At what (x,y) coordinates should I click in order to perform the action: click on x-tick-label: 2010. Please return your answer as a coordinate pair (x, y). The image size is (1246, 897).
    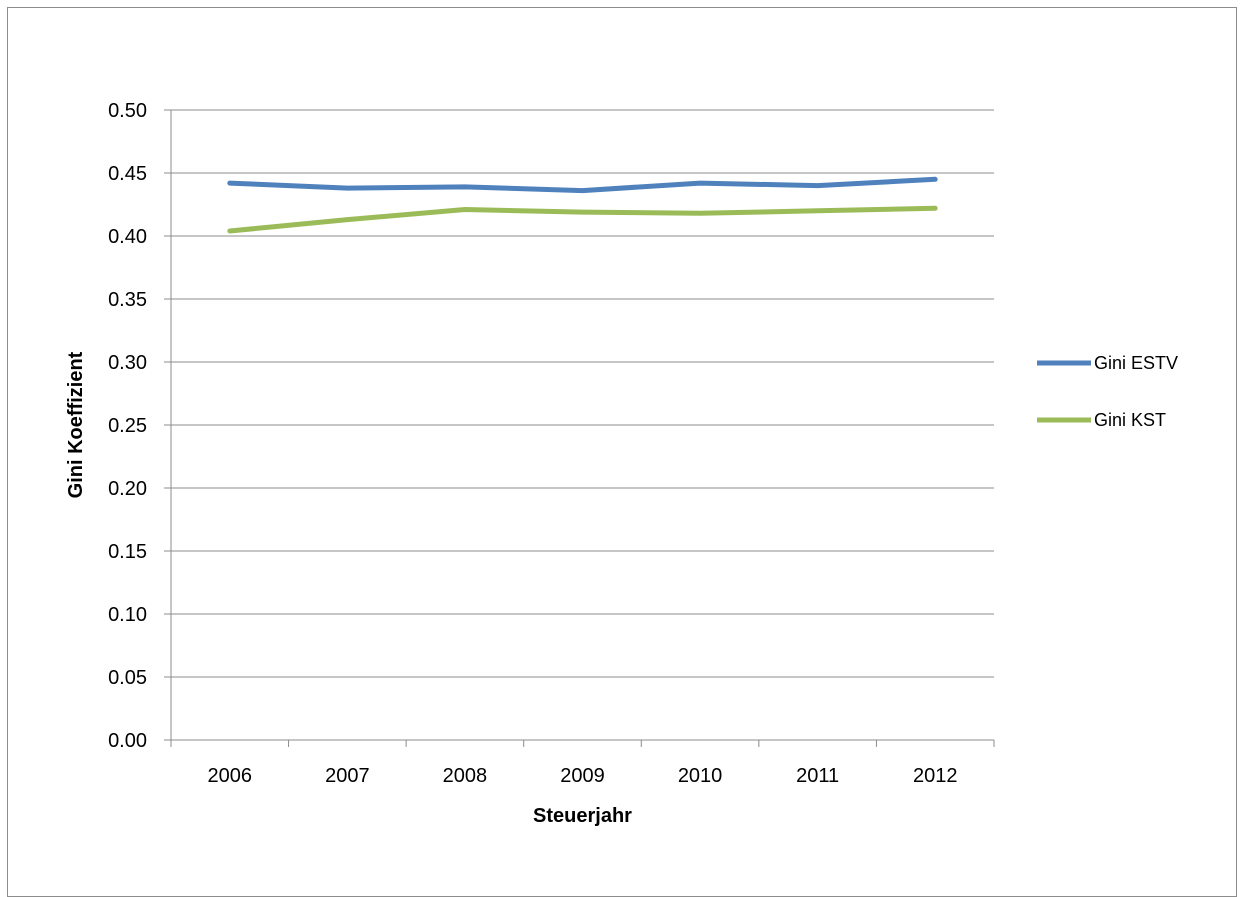
    Looking at the image, I should click on (700, 776).